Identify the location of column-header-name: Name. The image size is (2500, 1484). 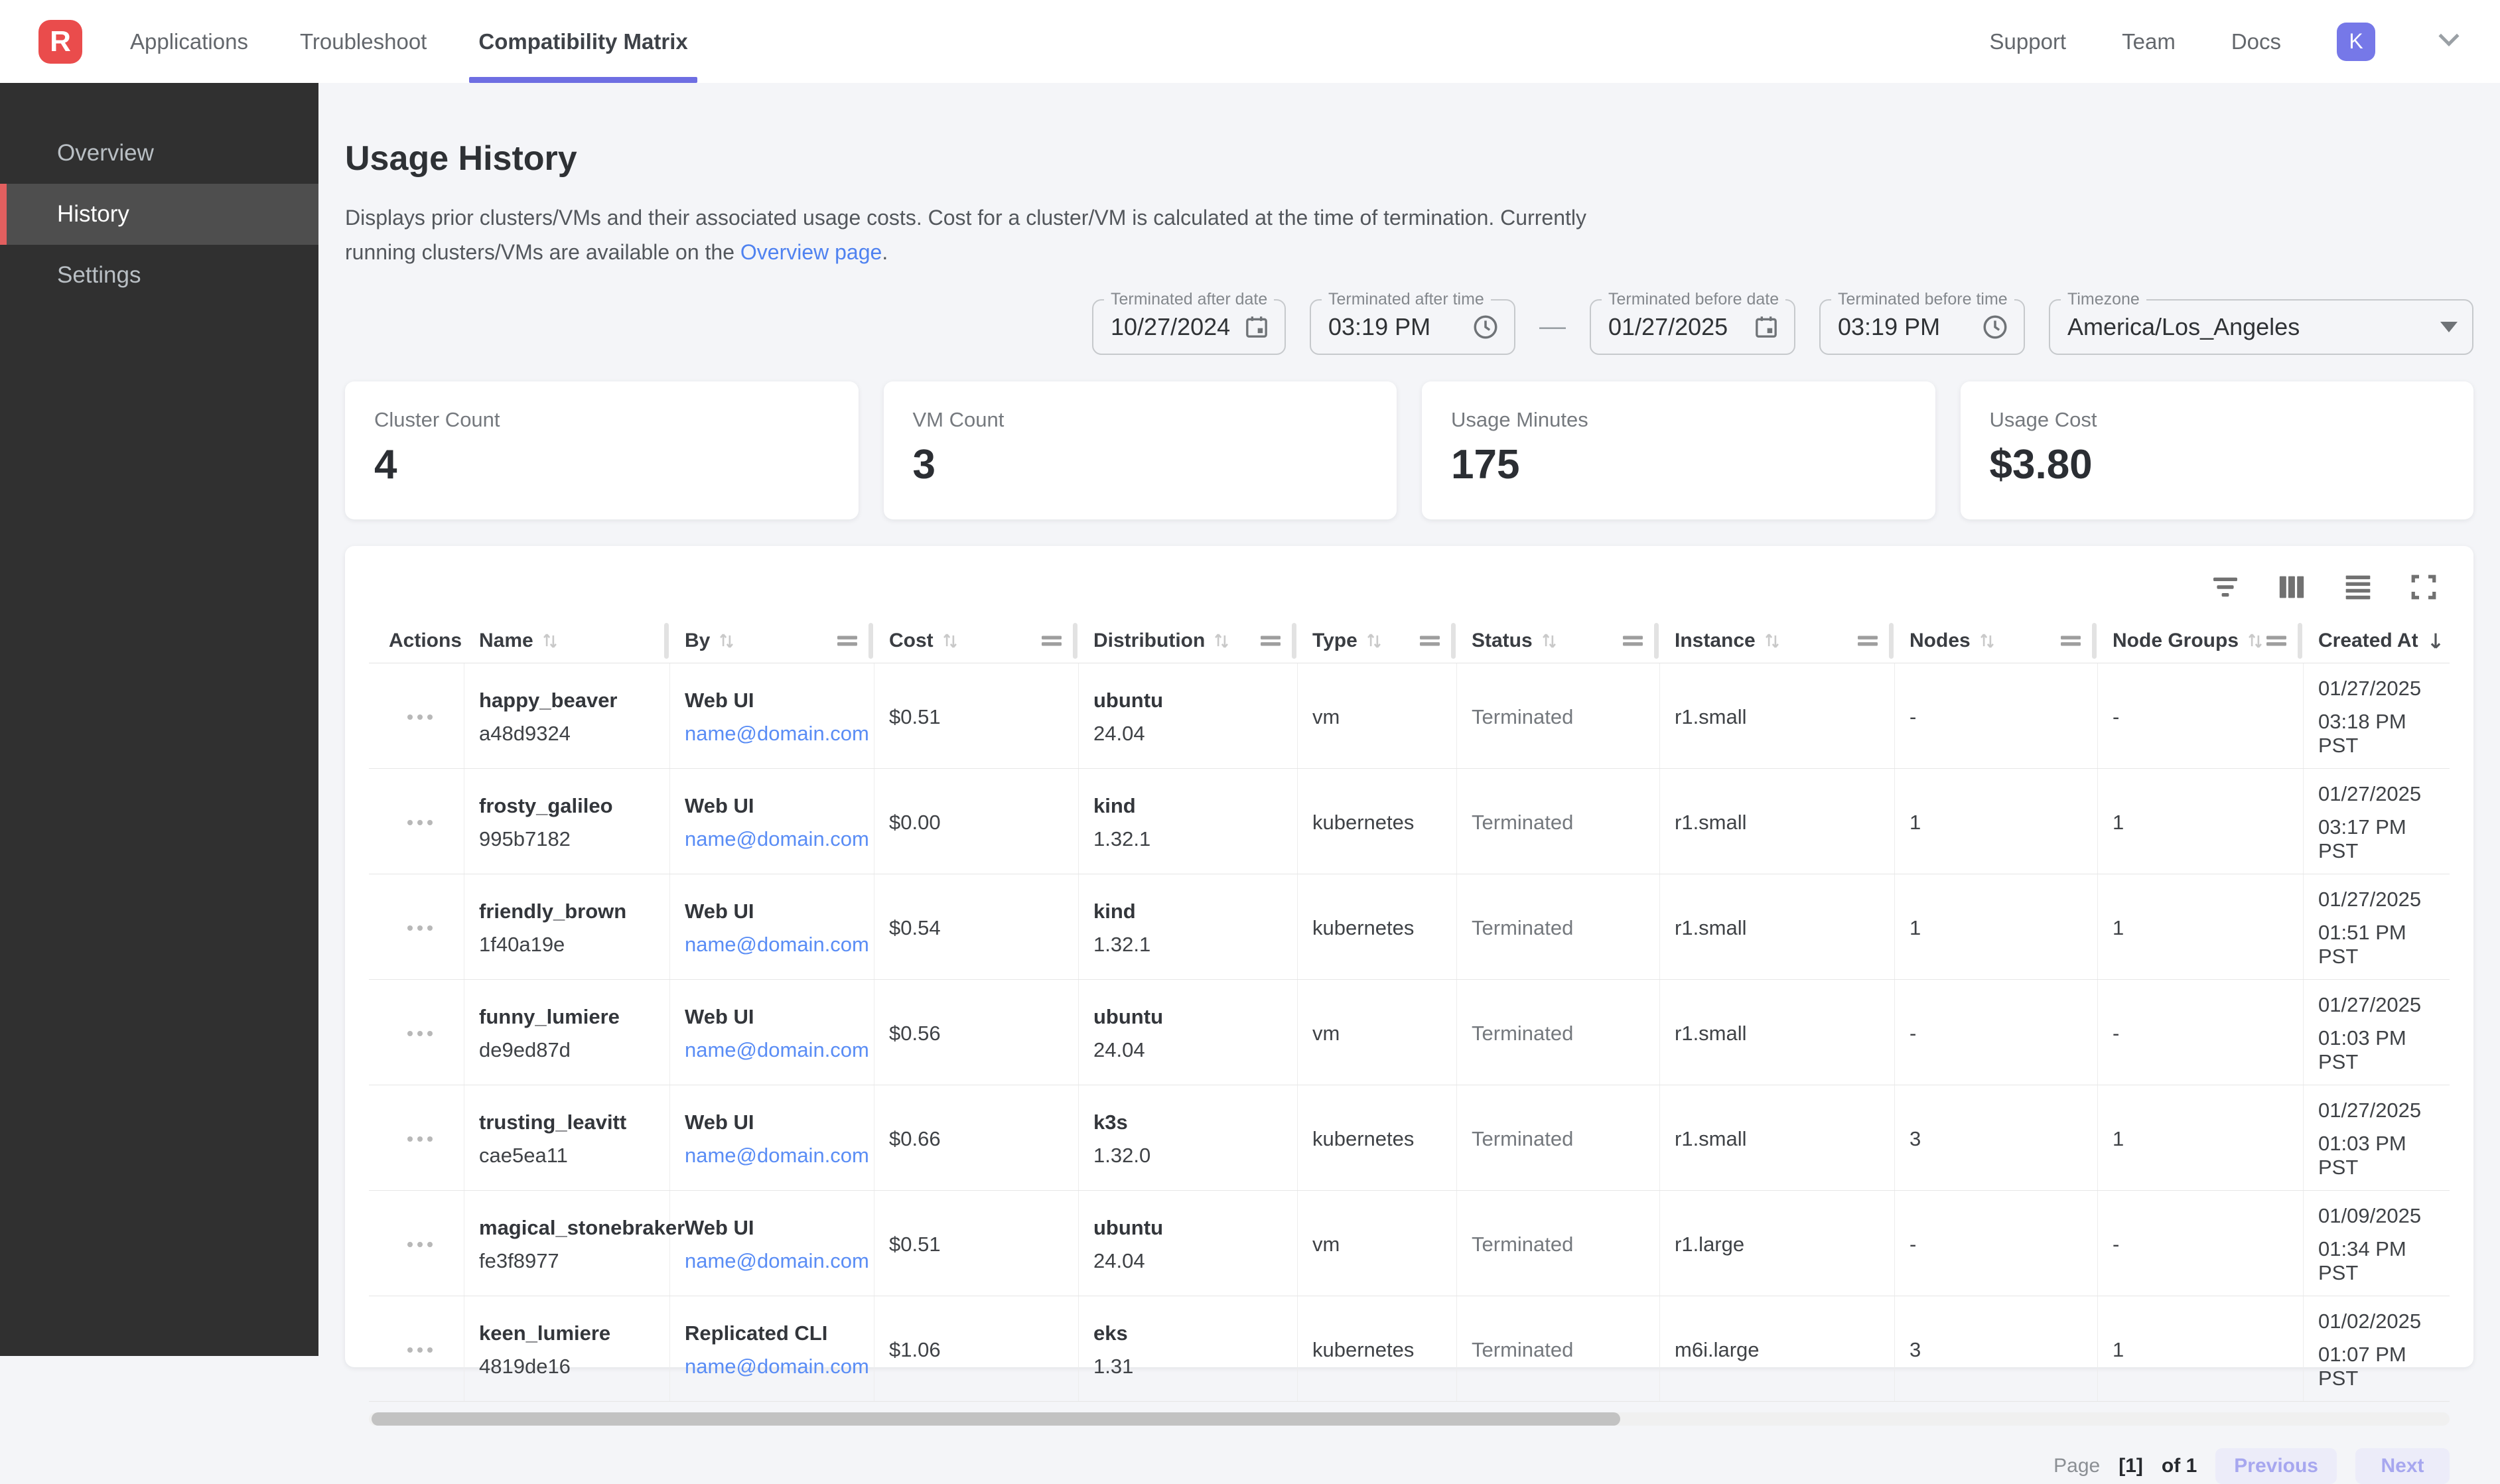
(567, 641).